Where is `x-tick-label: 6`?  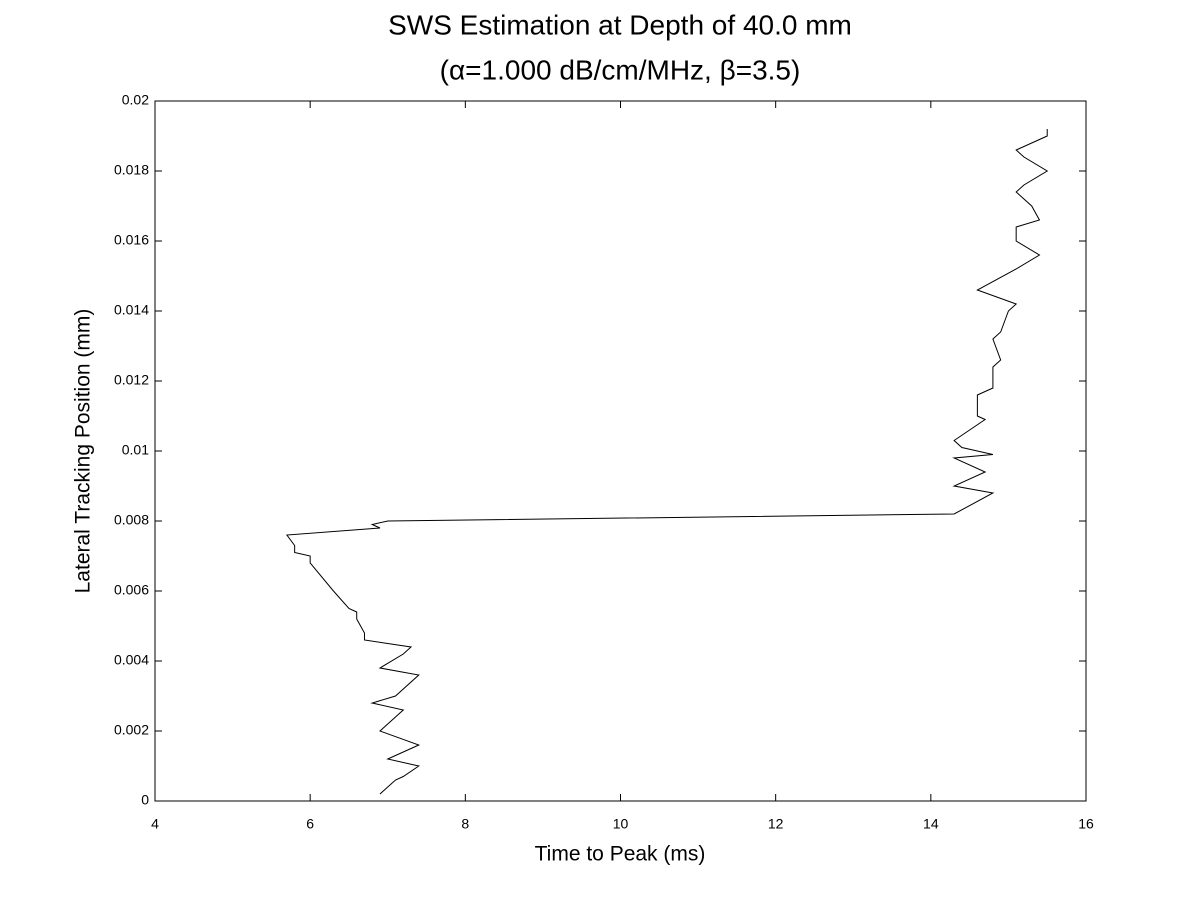
x-tick-label: 6 is located at coordinates (310, 824).